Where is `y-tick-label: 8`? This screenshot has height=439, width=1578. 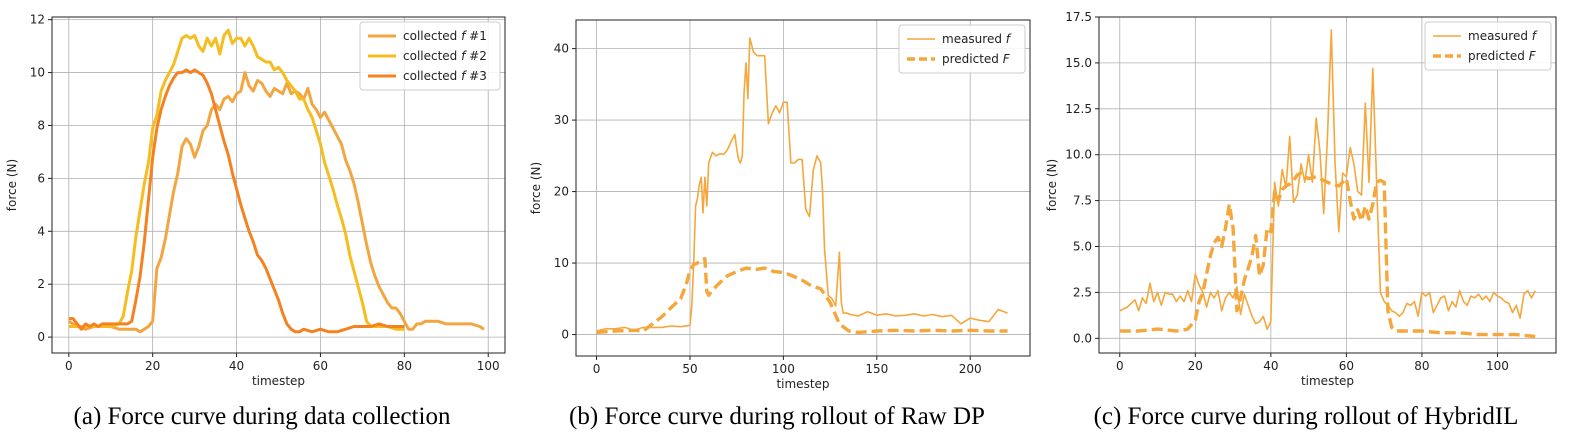
y-tick-label: 8 is located at coordinates (41, 125).